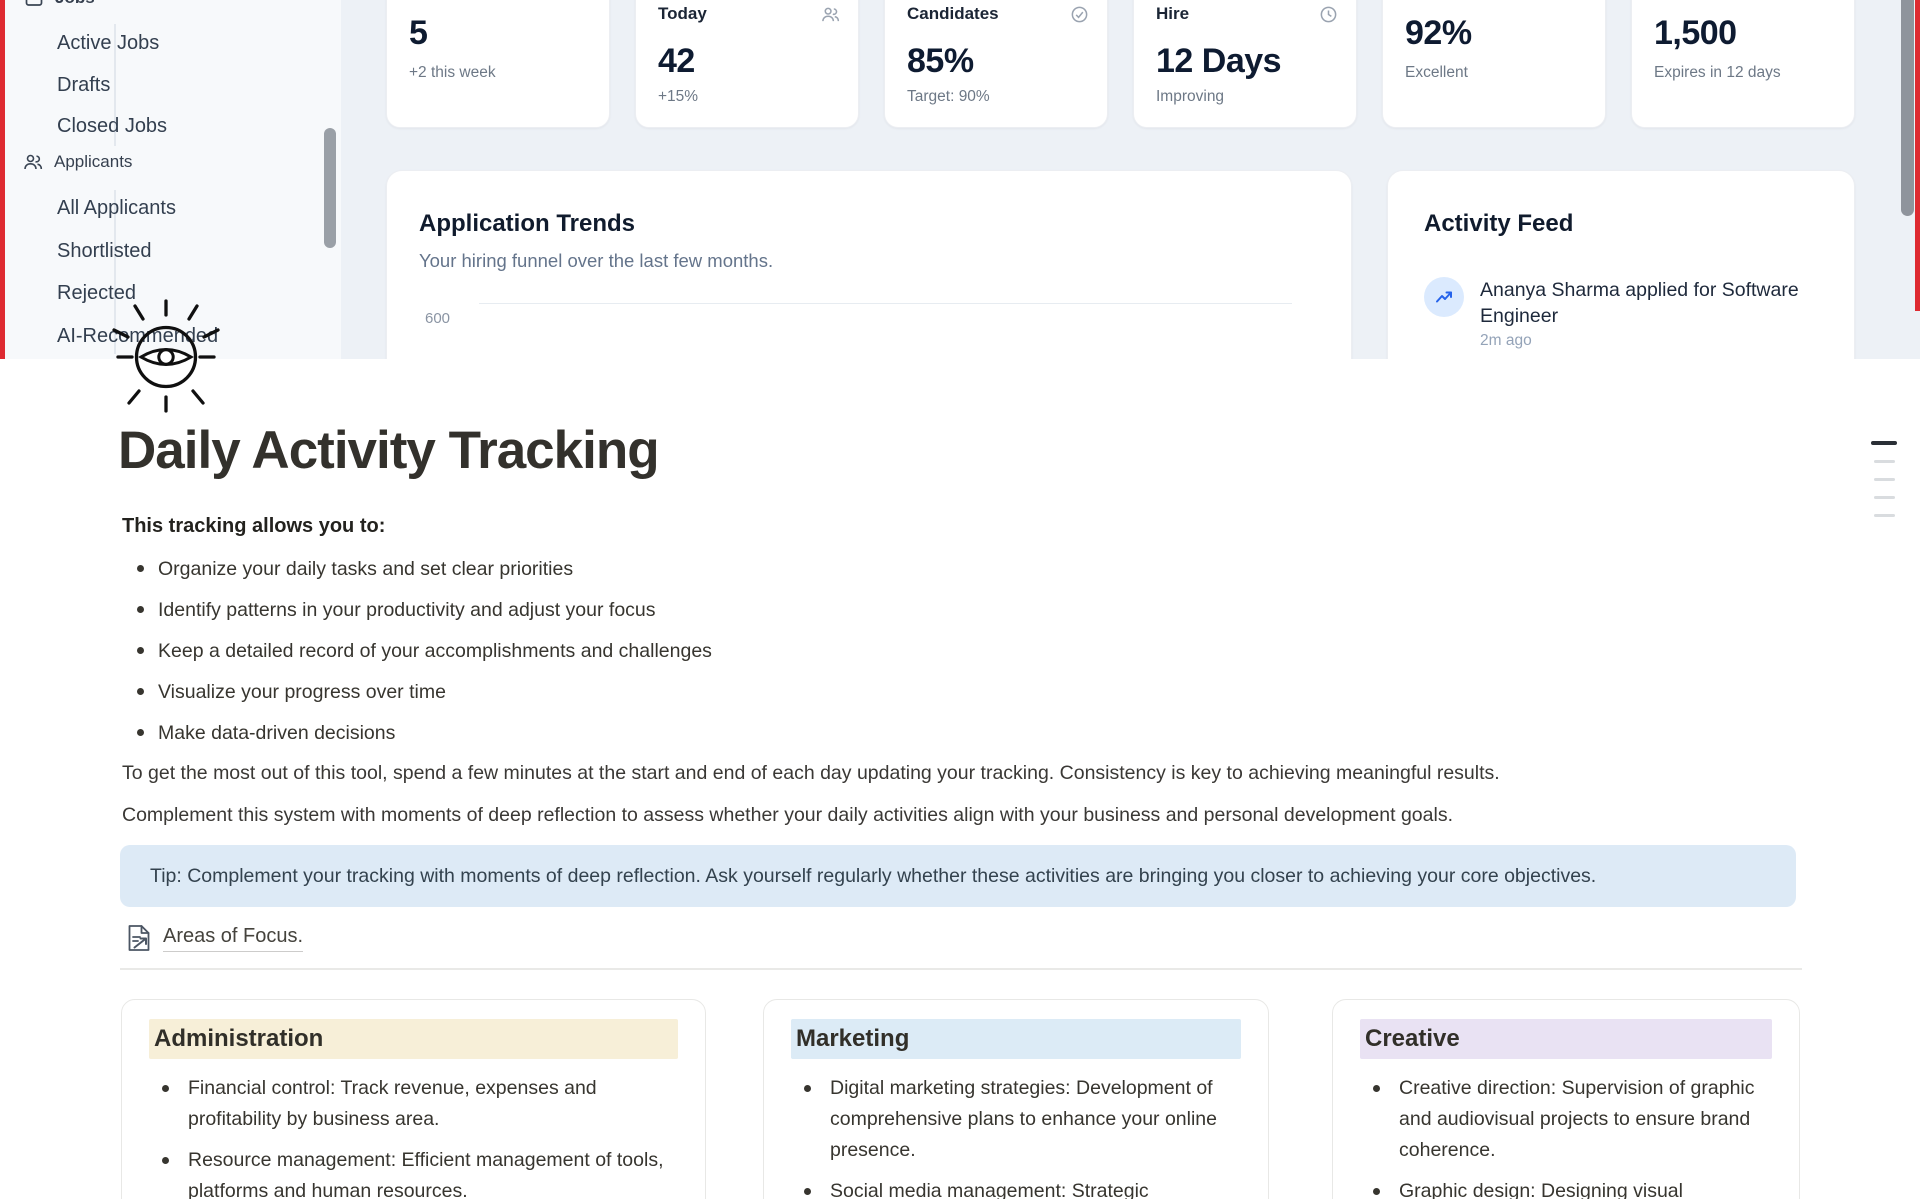  I want to click on window-scrollbar, so click(1907, 108).